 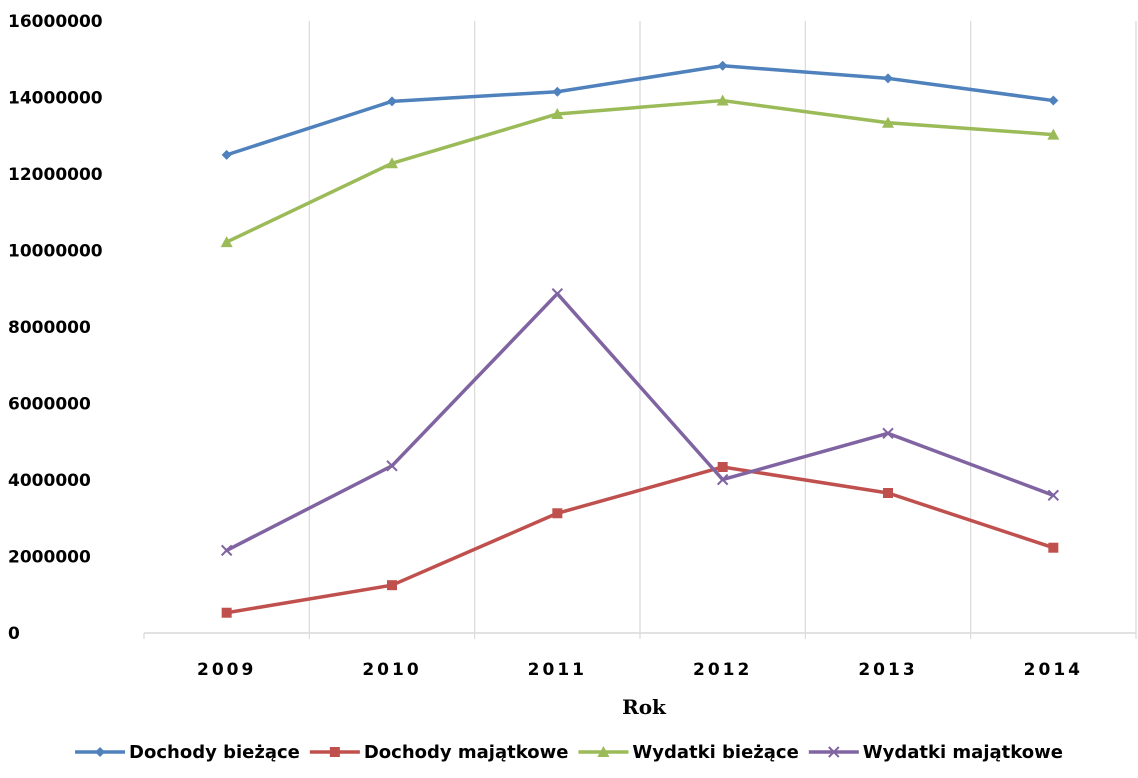 What do you see at coordinates (722, 670) in the screenshot?
I see `x-tick-label: 2012` at bounding box center [722, 670].